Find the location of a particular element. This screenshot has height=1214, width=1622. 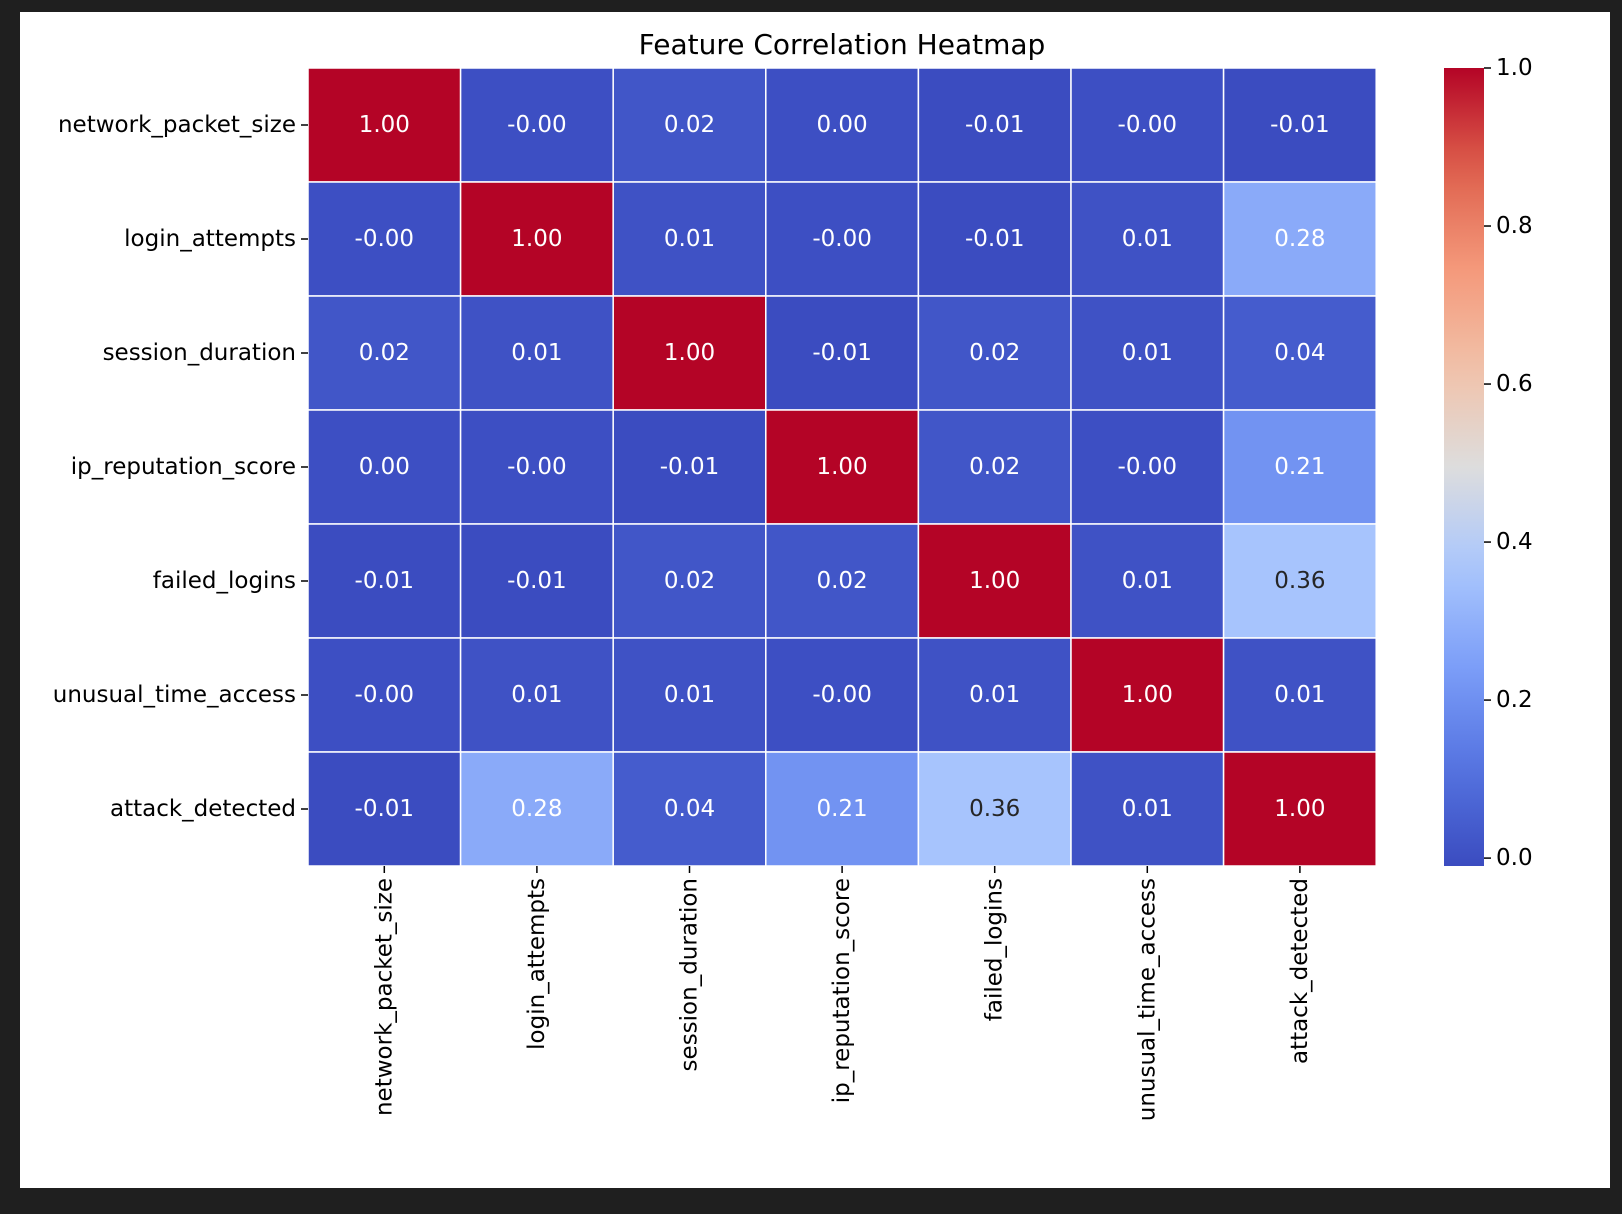

row-tick-label: login_attempts is located at coordinates (210, 239).